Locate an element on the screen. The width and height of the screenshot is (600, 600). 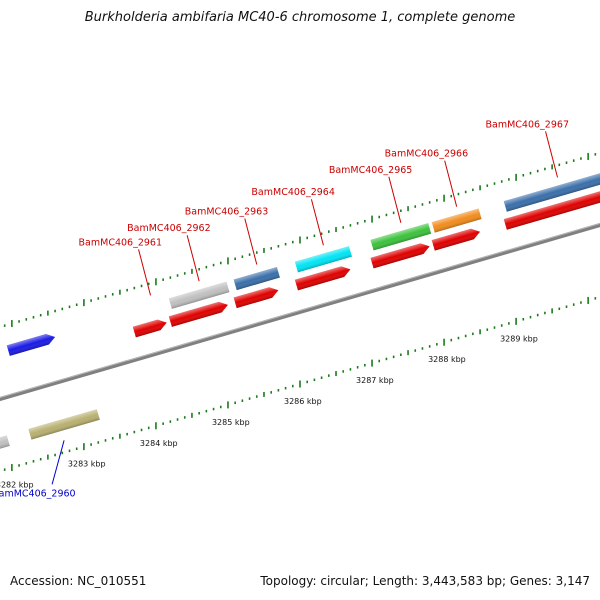
gene-g2966-cds is located at coordinates (456, 238).